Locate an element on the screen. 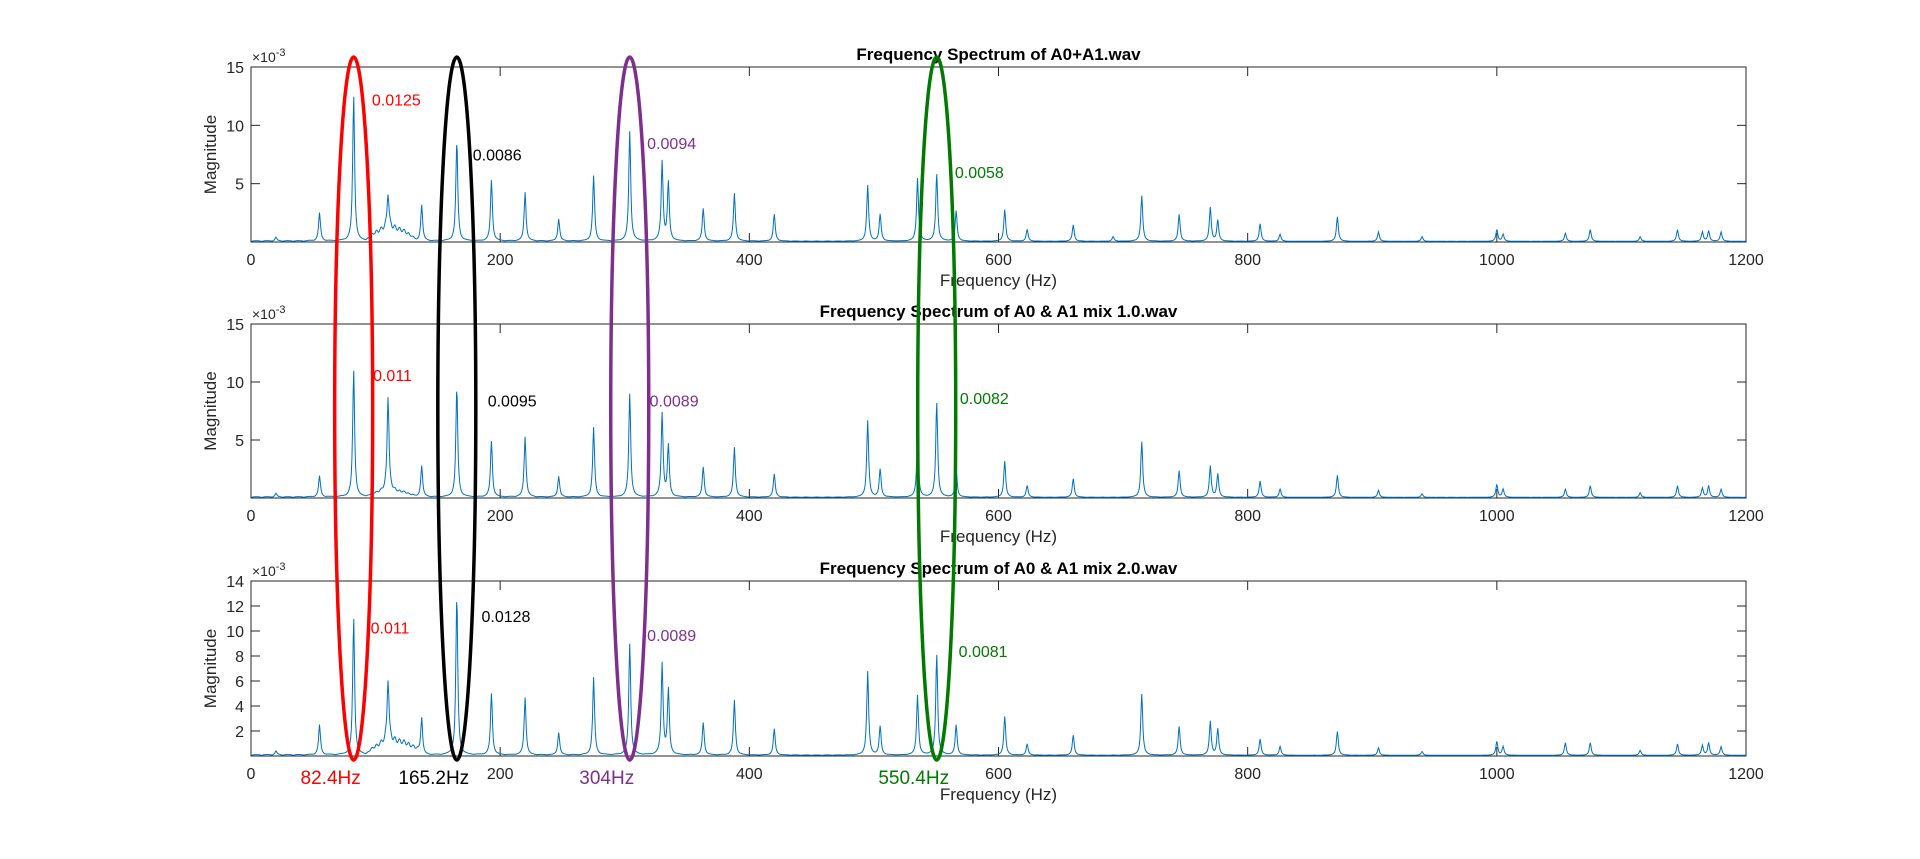 The image size is (1920, 859). highlight-frequency-label: 550.4Hz is located at coordinates (913, 778).